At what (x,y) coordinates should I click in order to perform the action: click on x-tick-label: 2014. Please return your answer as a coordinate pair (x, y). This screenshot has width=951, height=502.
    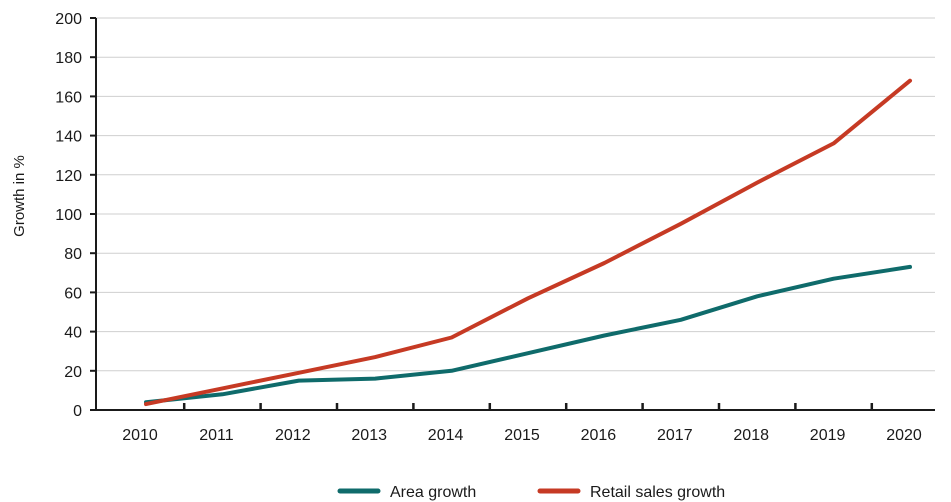
    Looking at the image, I should click on (446, 435).